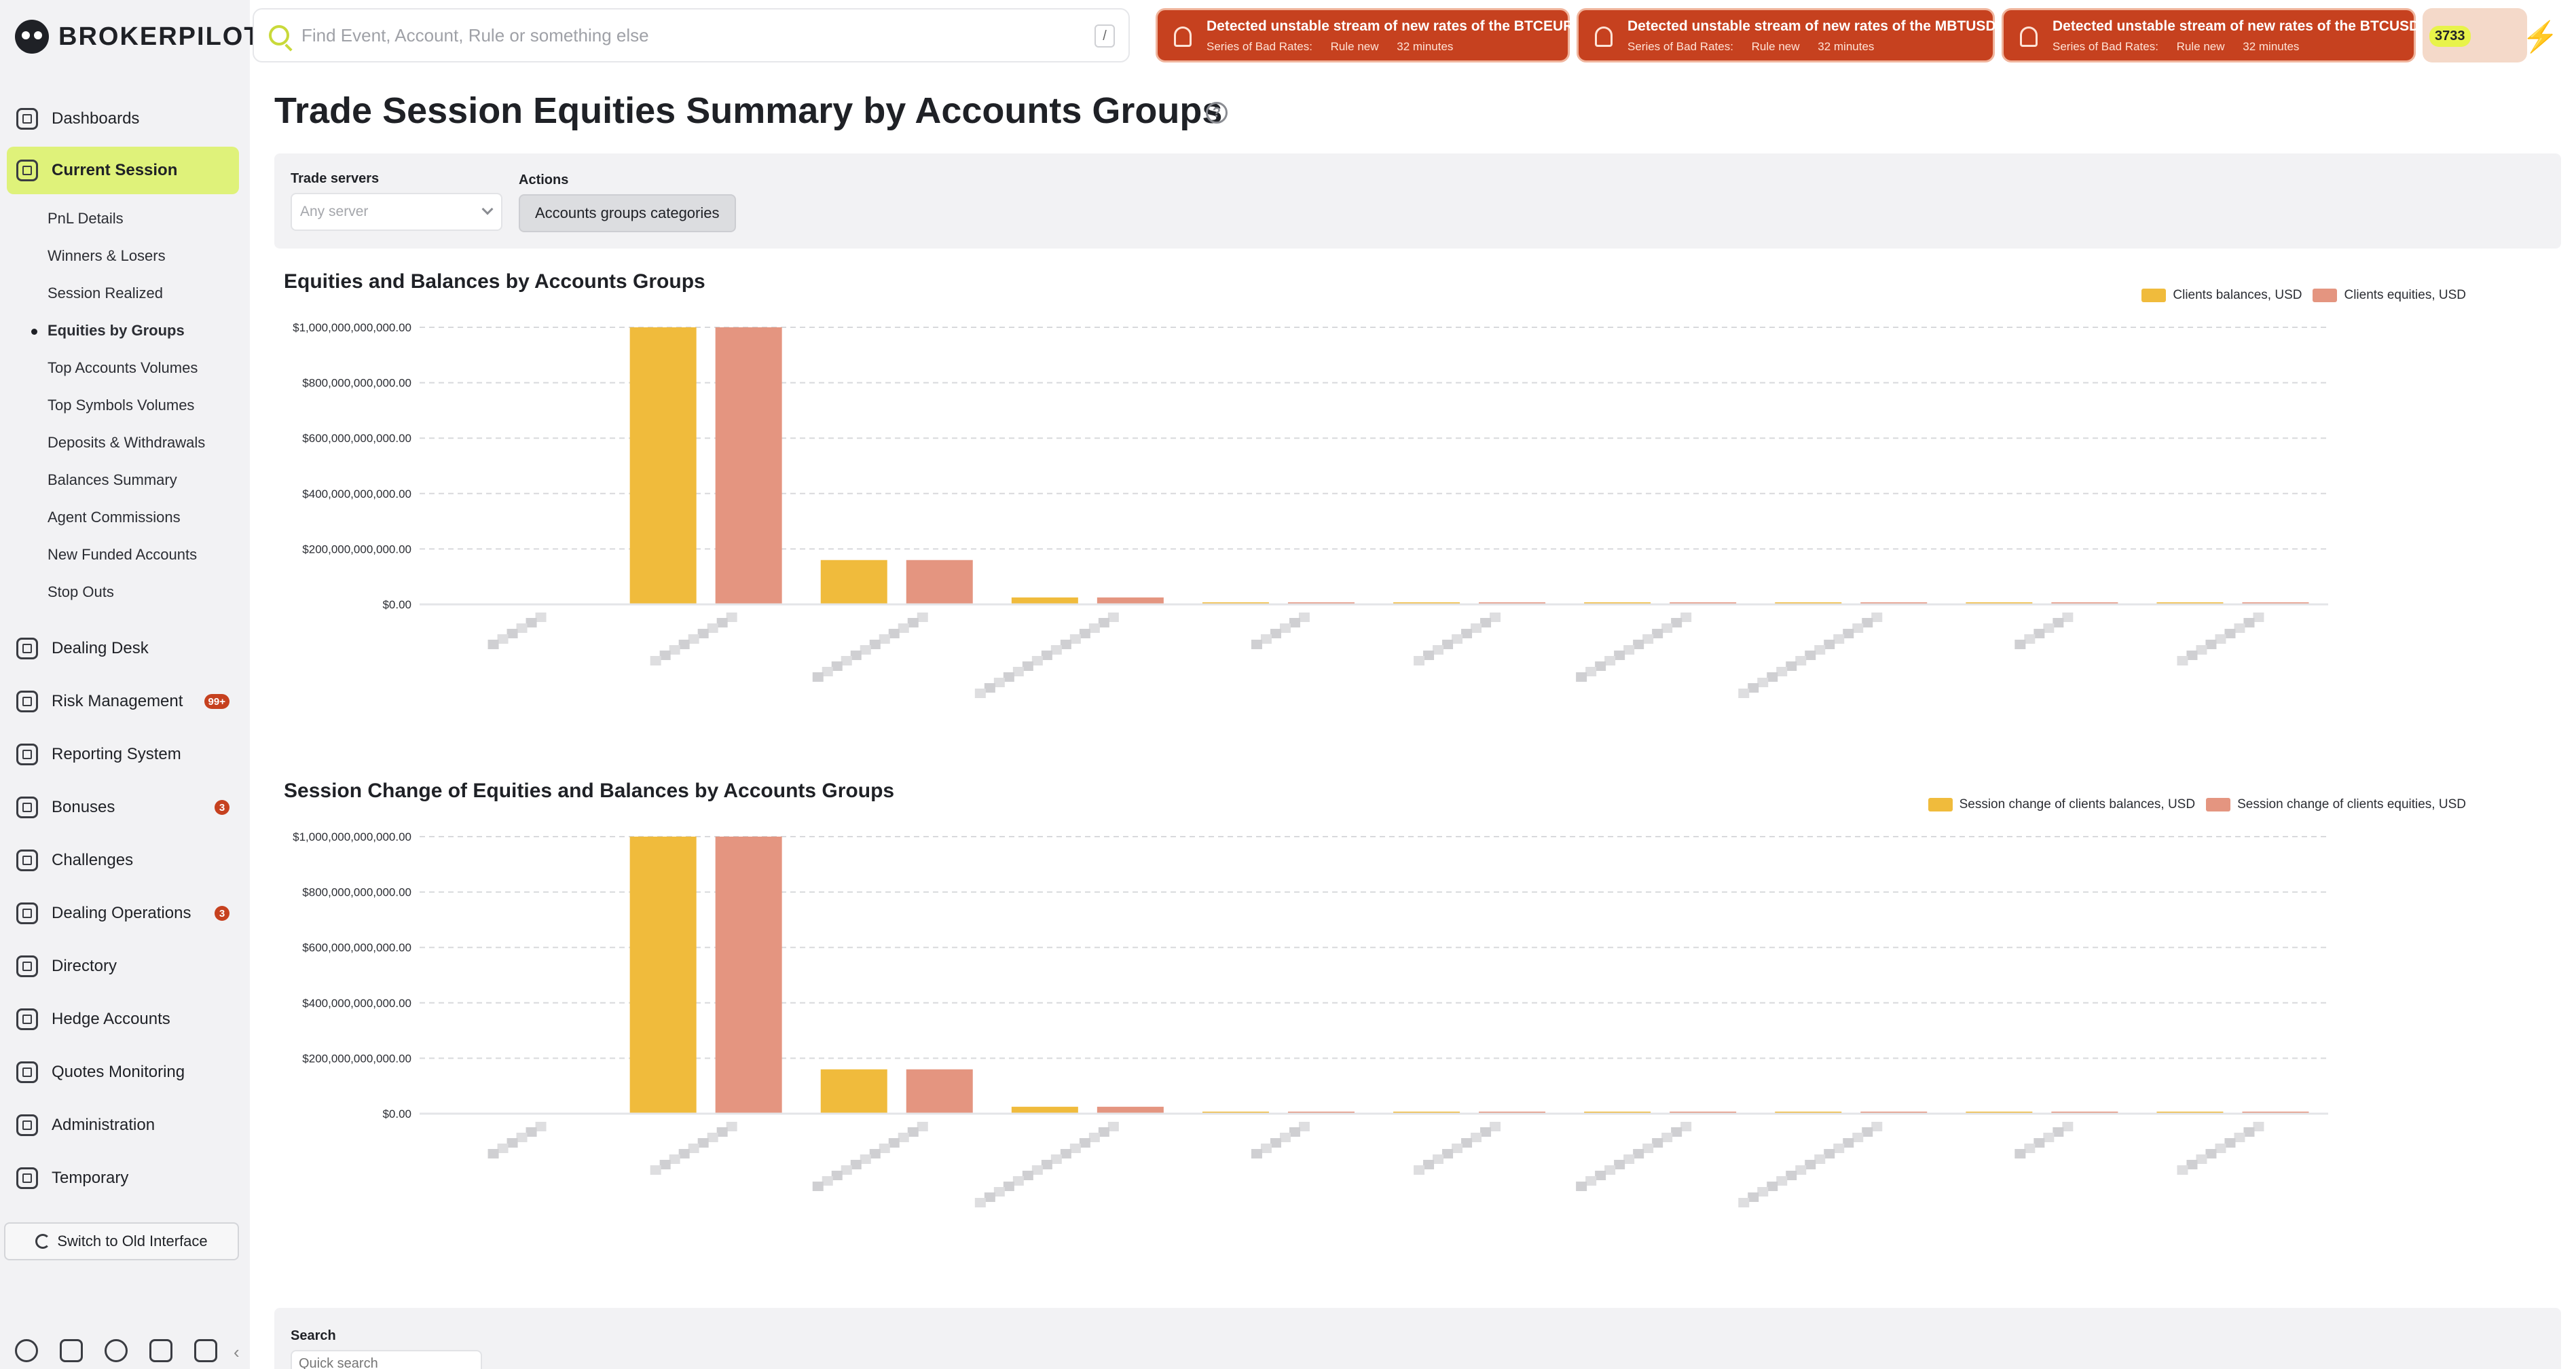 This screenshot has width=2576, height=1369. Describe the element at coordinates (1217, 113) in the screenshot. I see `help-icon: ?` at that location.